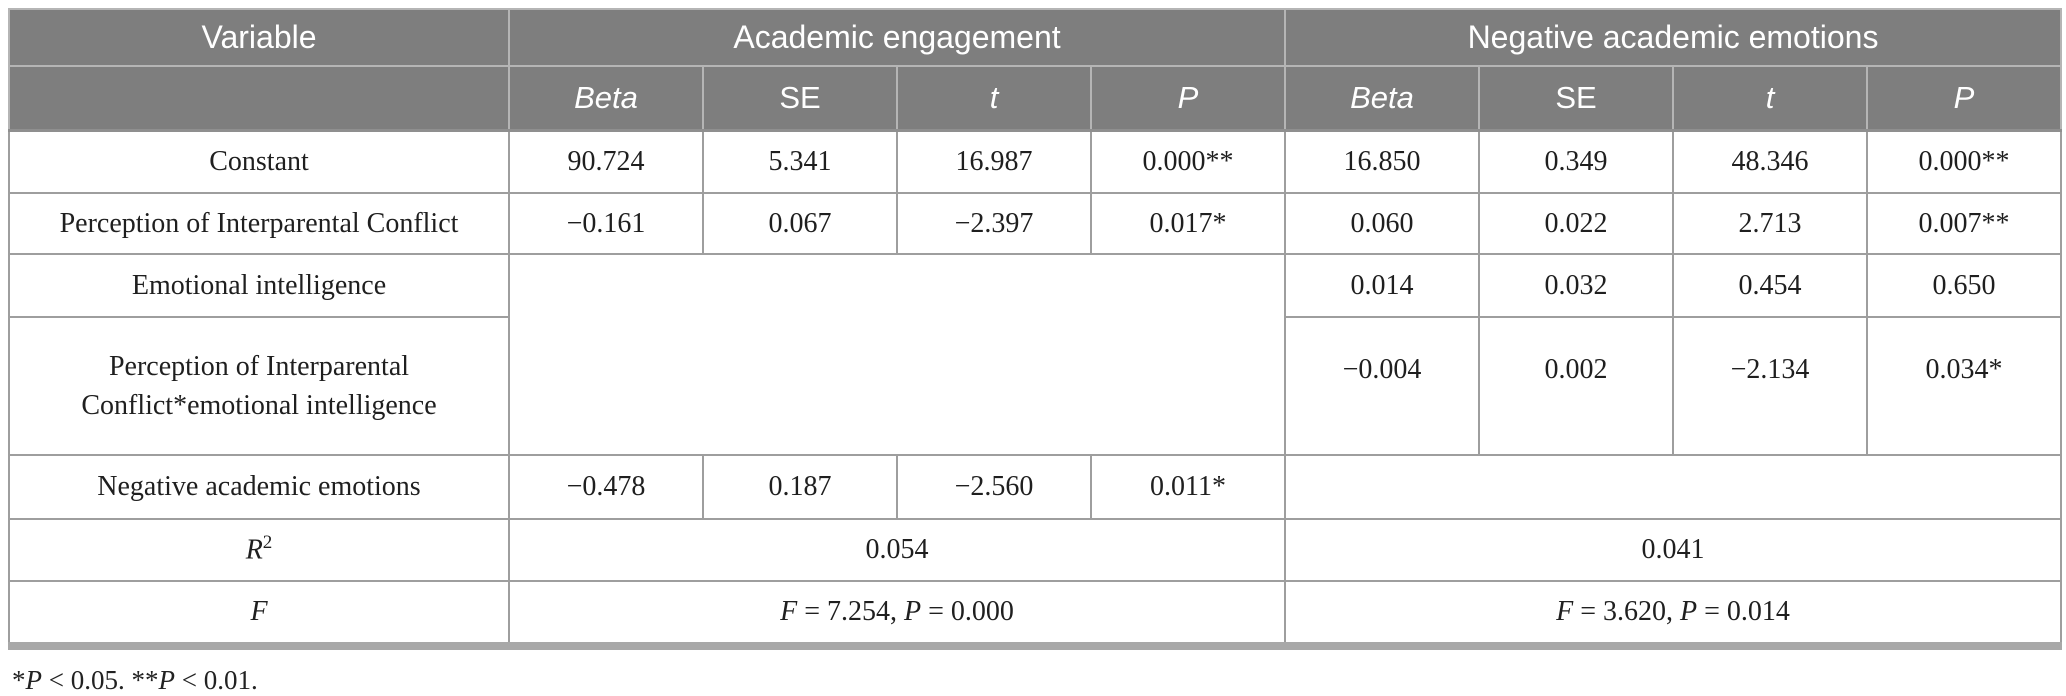 The image size is (2066, 696). What do you see at coordinates (1382, 161) in the screenshot?
I see `cell-constant-nae-beta: 16.850` at bounding box center [1382, 161].